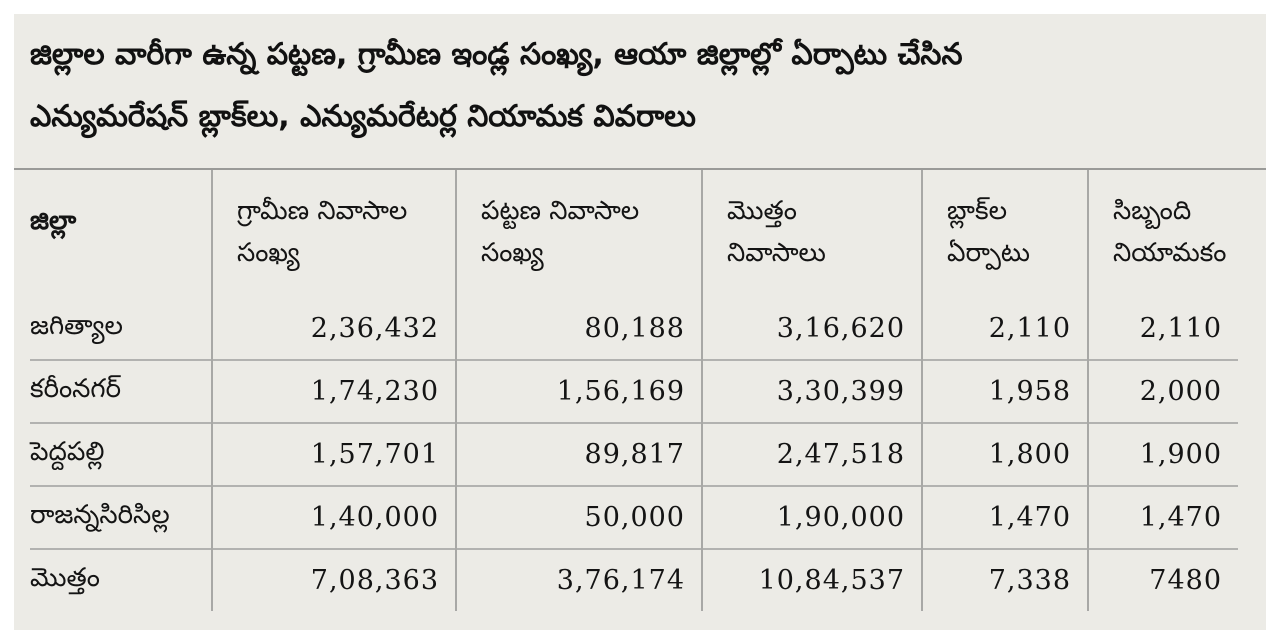  What do you see at coordinates (578, 391) in the screenshot?
I see `cell-urban: 1,56,169` at bounding box center [578, 391].